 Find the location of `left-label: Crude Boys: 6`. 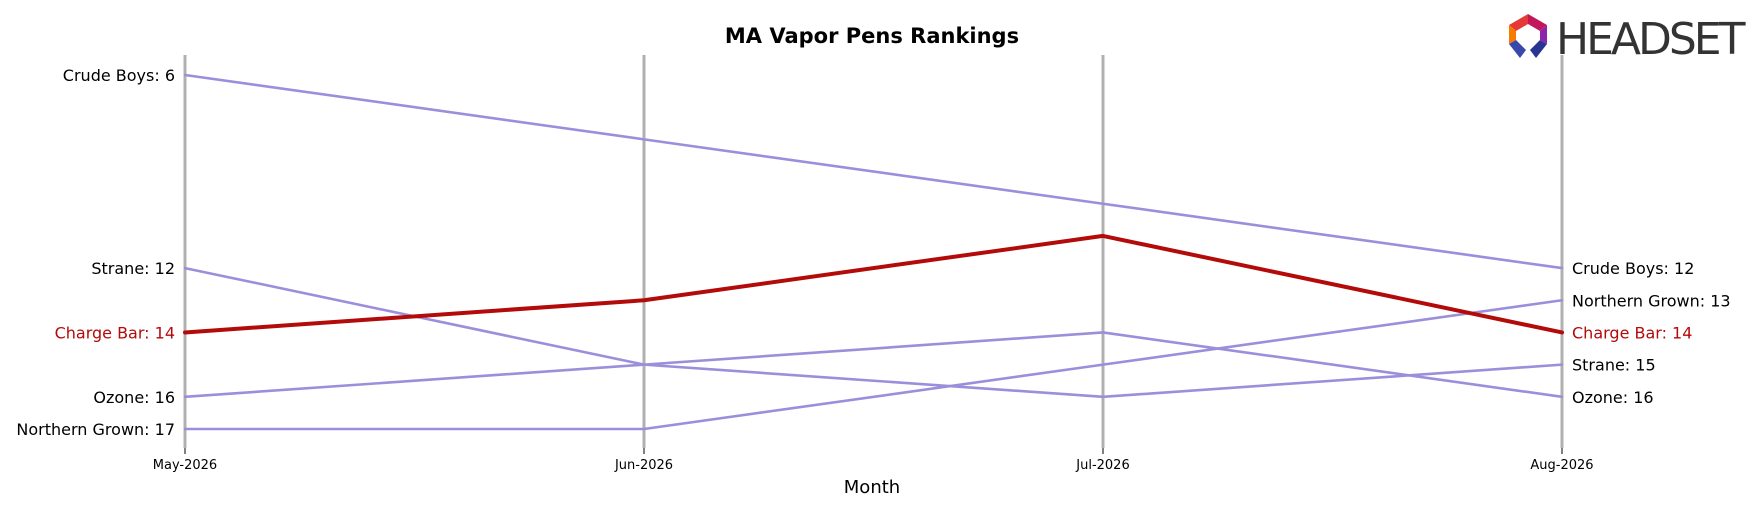

left-label: Crude Boys: 6 is located at coordinates (119, 75).